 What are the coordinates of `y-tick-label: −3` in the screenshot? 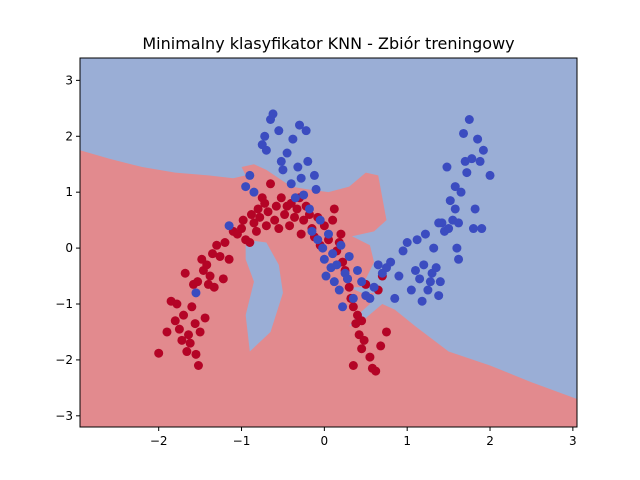 It's located at (64, 416).